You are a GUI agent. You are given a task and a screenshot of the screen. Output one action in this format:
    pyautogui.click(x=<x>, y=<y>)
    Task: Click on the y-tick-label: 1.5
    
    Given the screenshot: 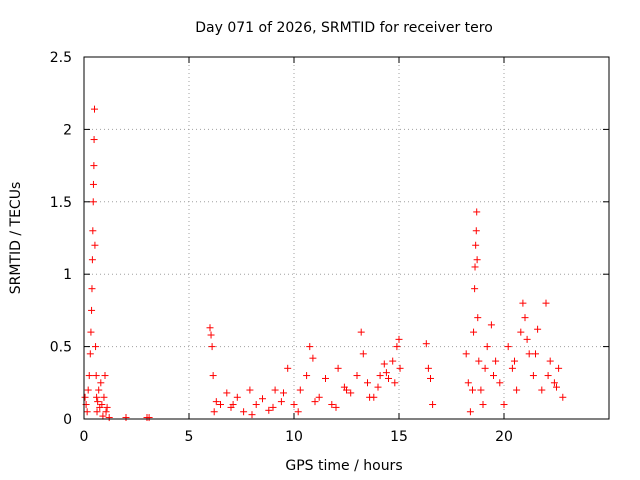 What is the action you would take?
    pyautogui.click(x=61, y=203)
    